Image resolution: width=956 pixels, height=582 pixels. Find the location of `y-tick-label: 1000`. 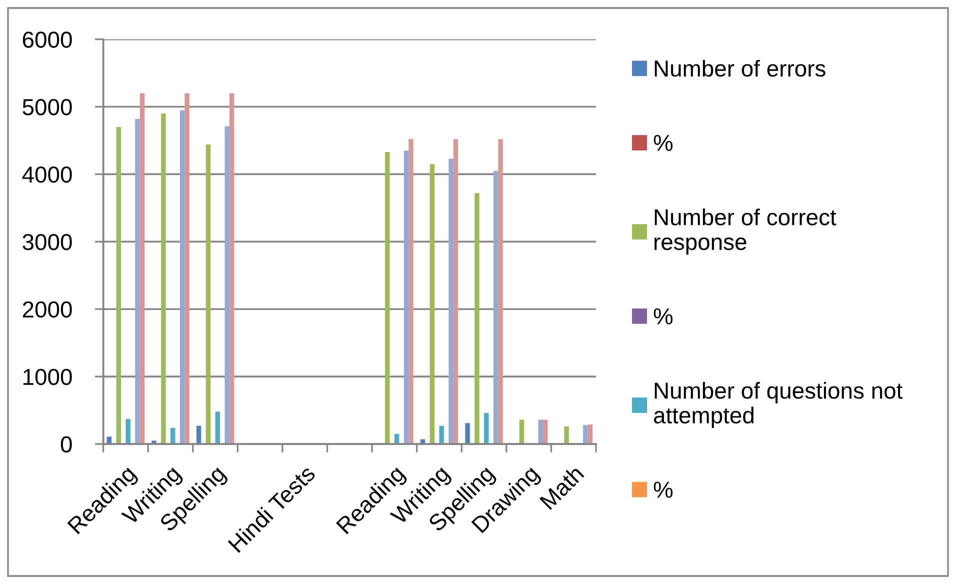

y-tick-label: 1000 is located at coordinates (48, 377).